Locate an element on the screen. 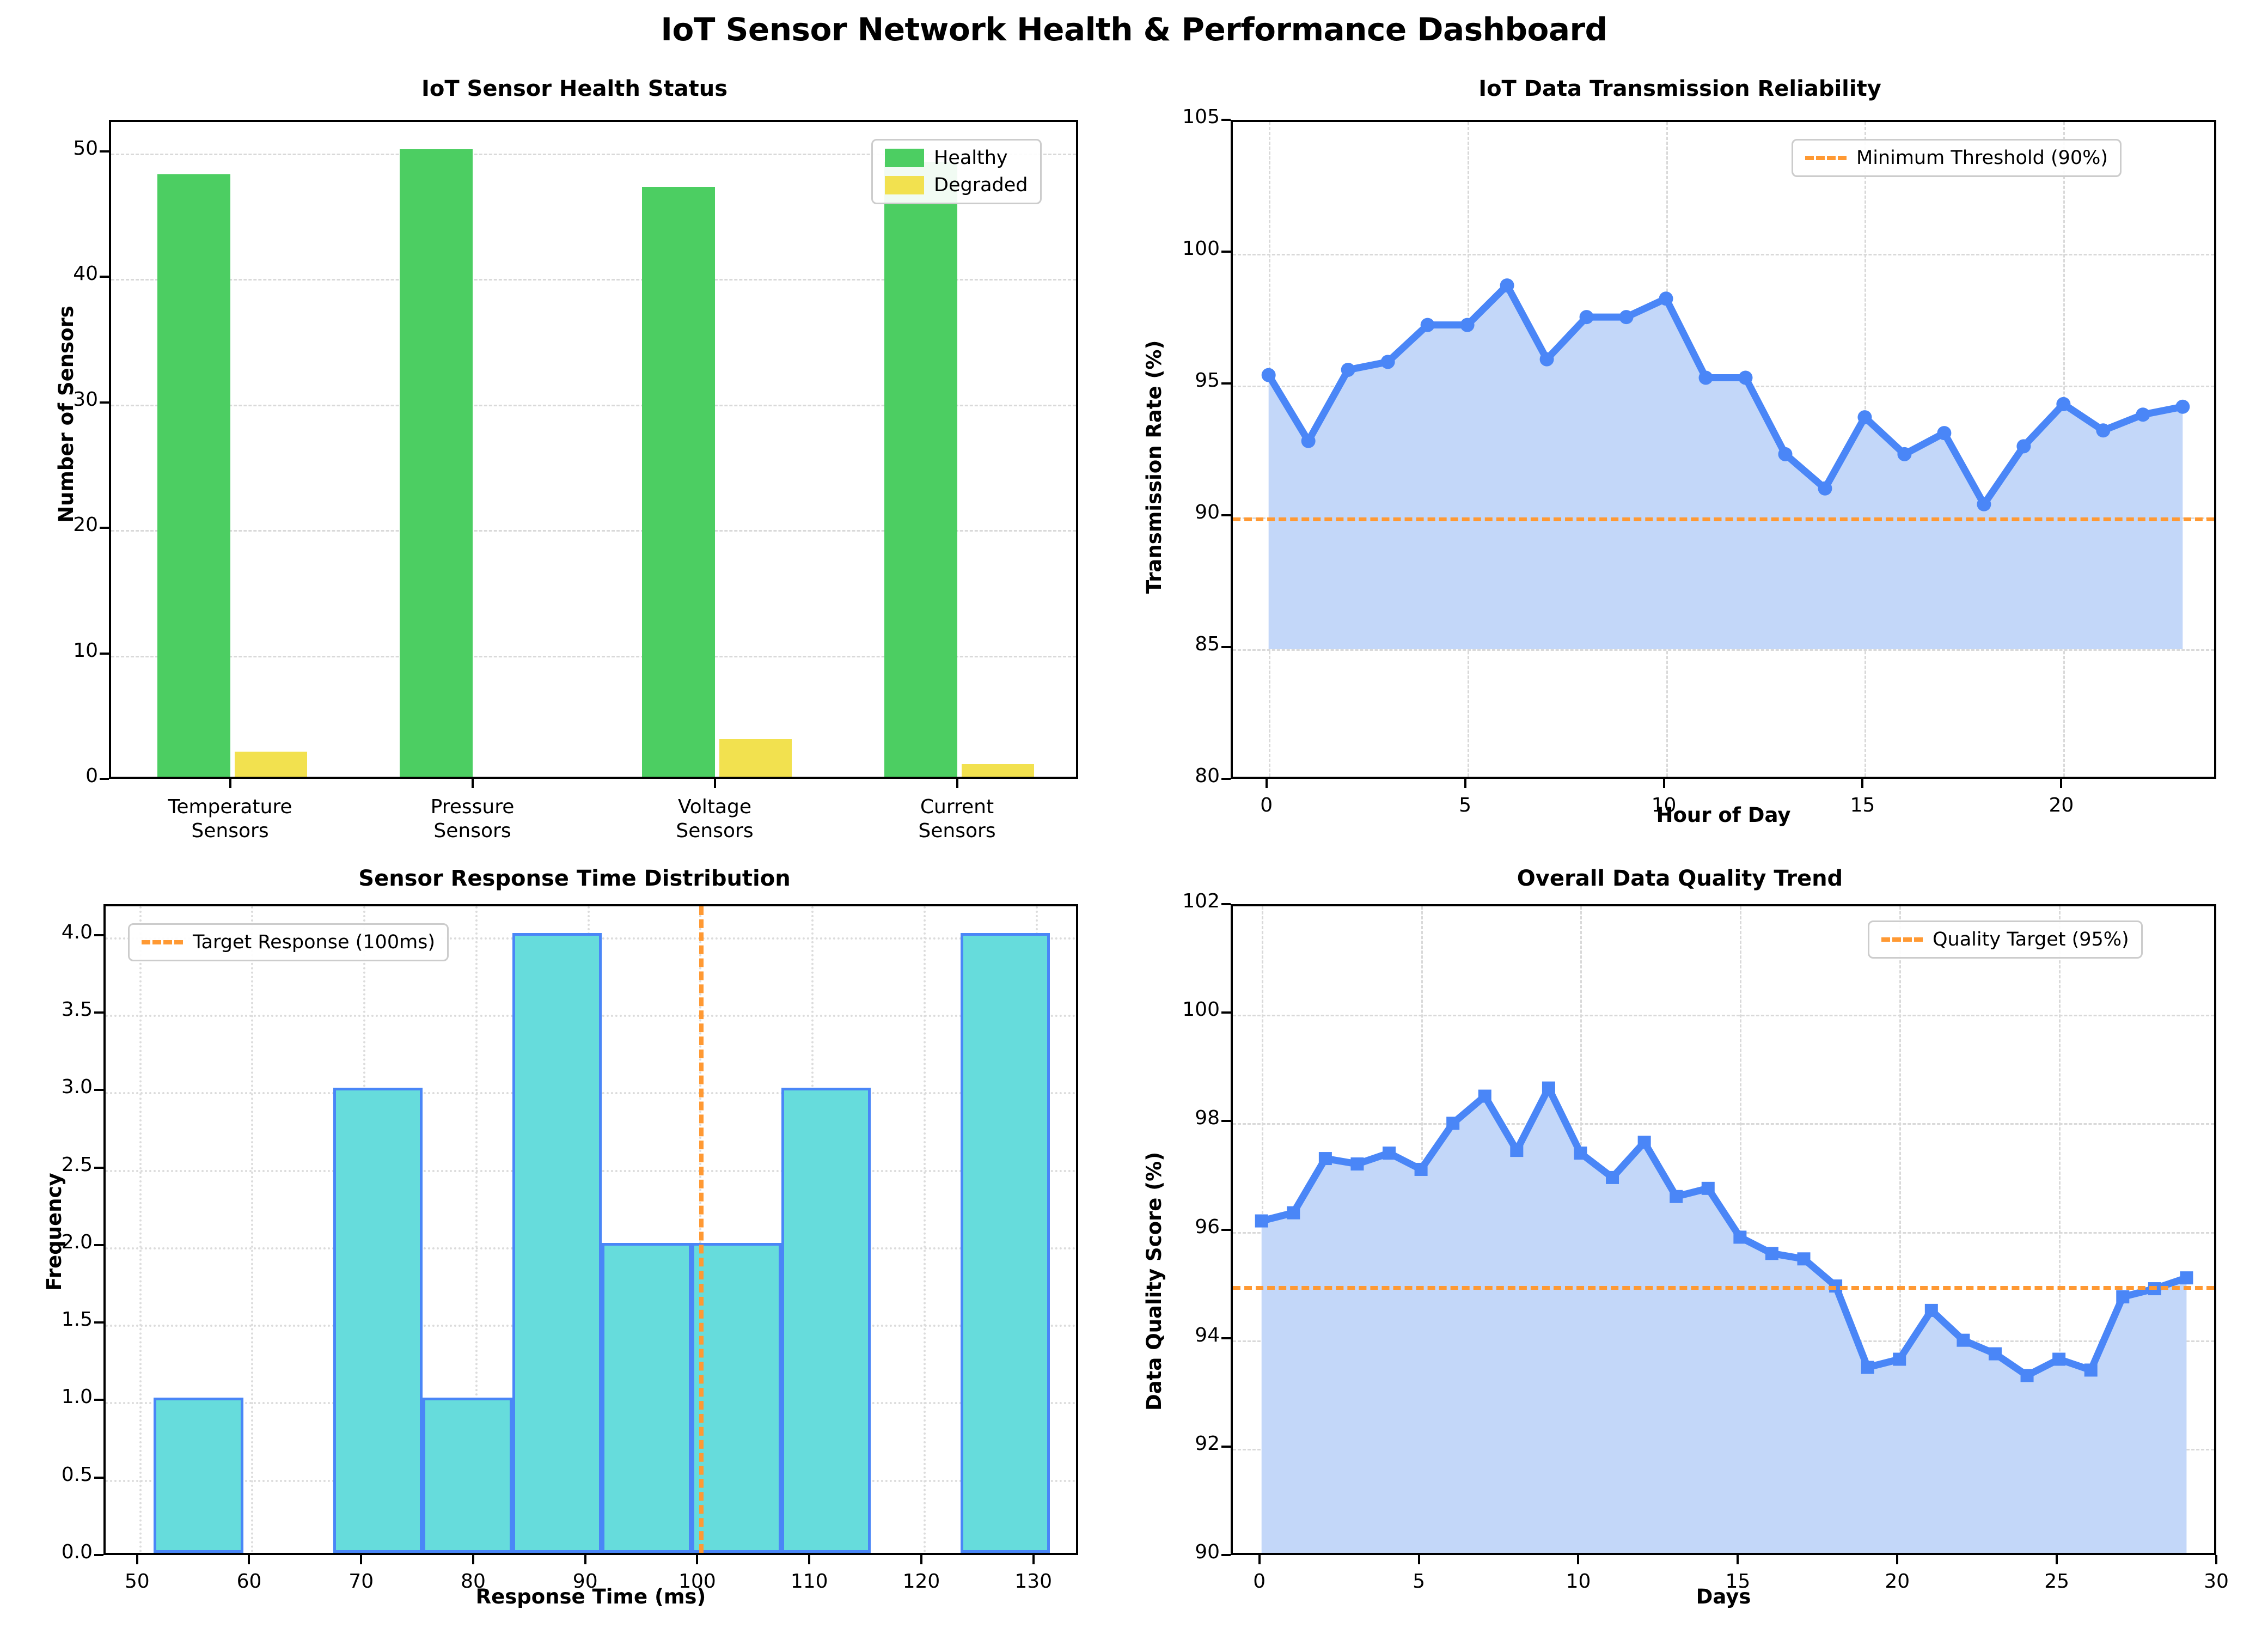 This screenshot has height=1634, width=2268. ytick-mark-3.5 is located at coordinates (98, 1012).